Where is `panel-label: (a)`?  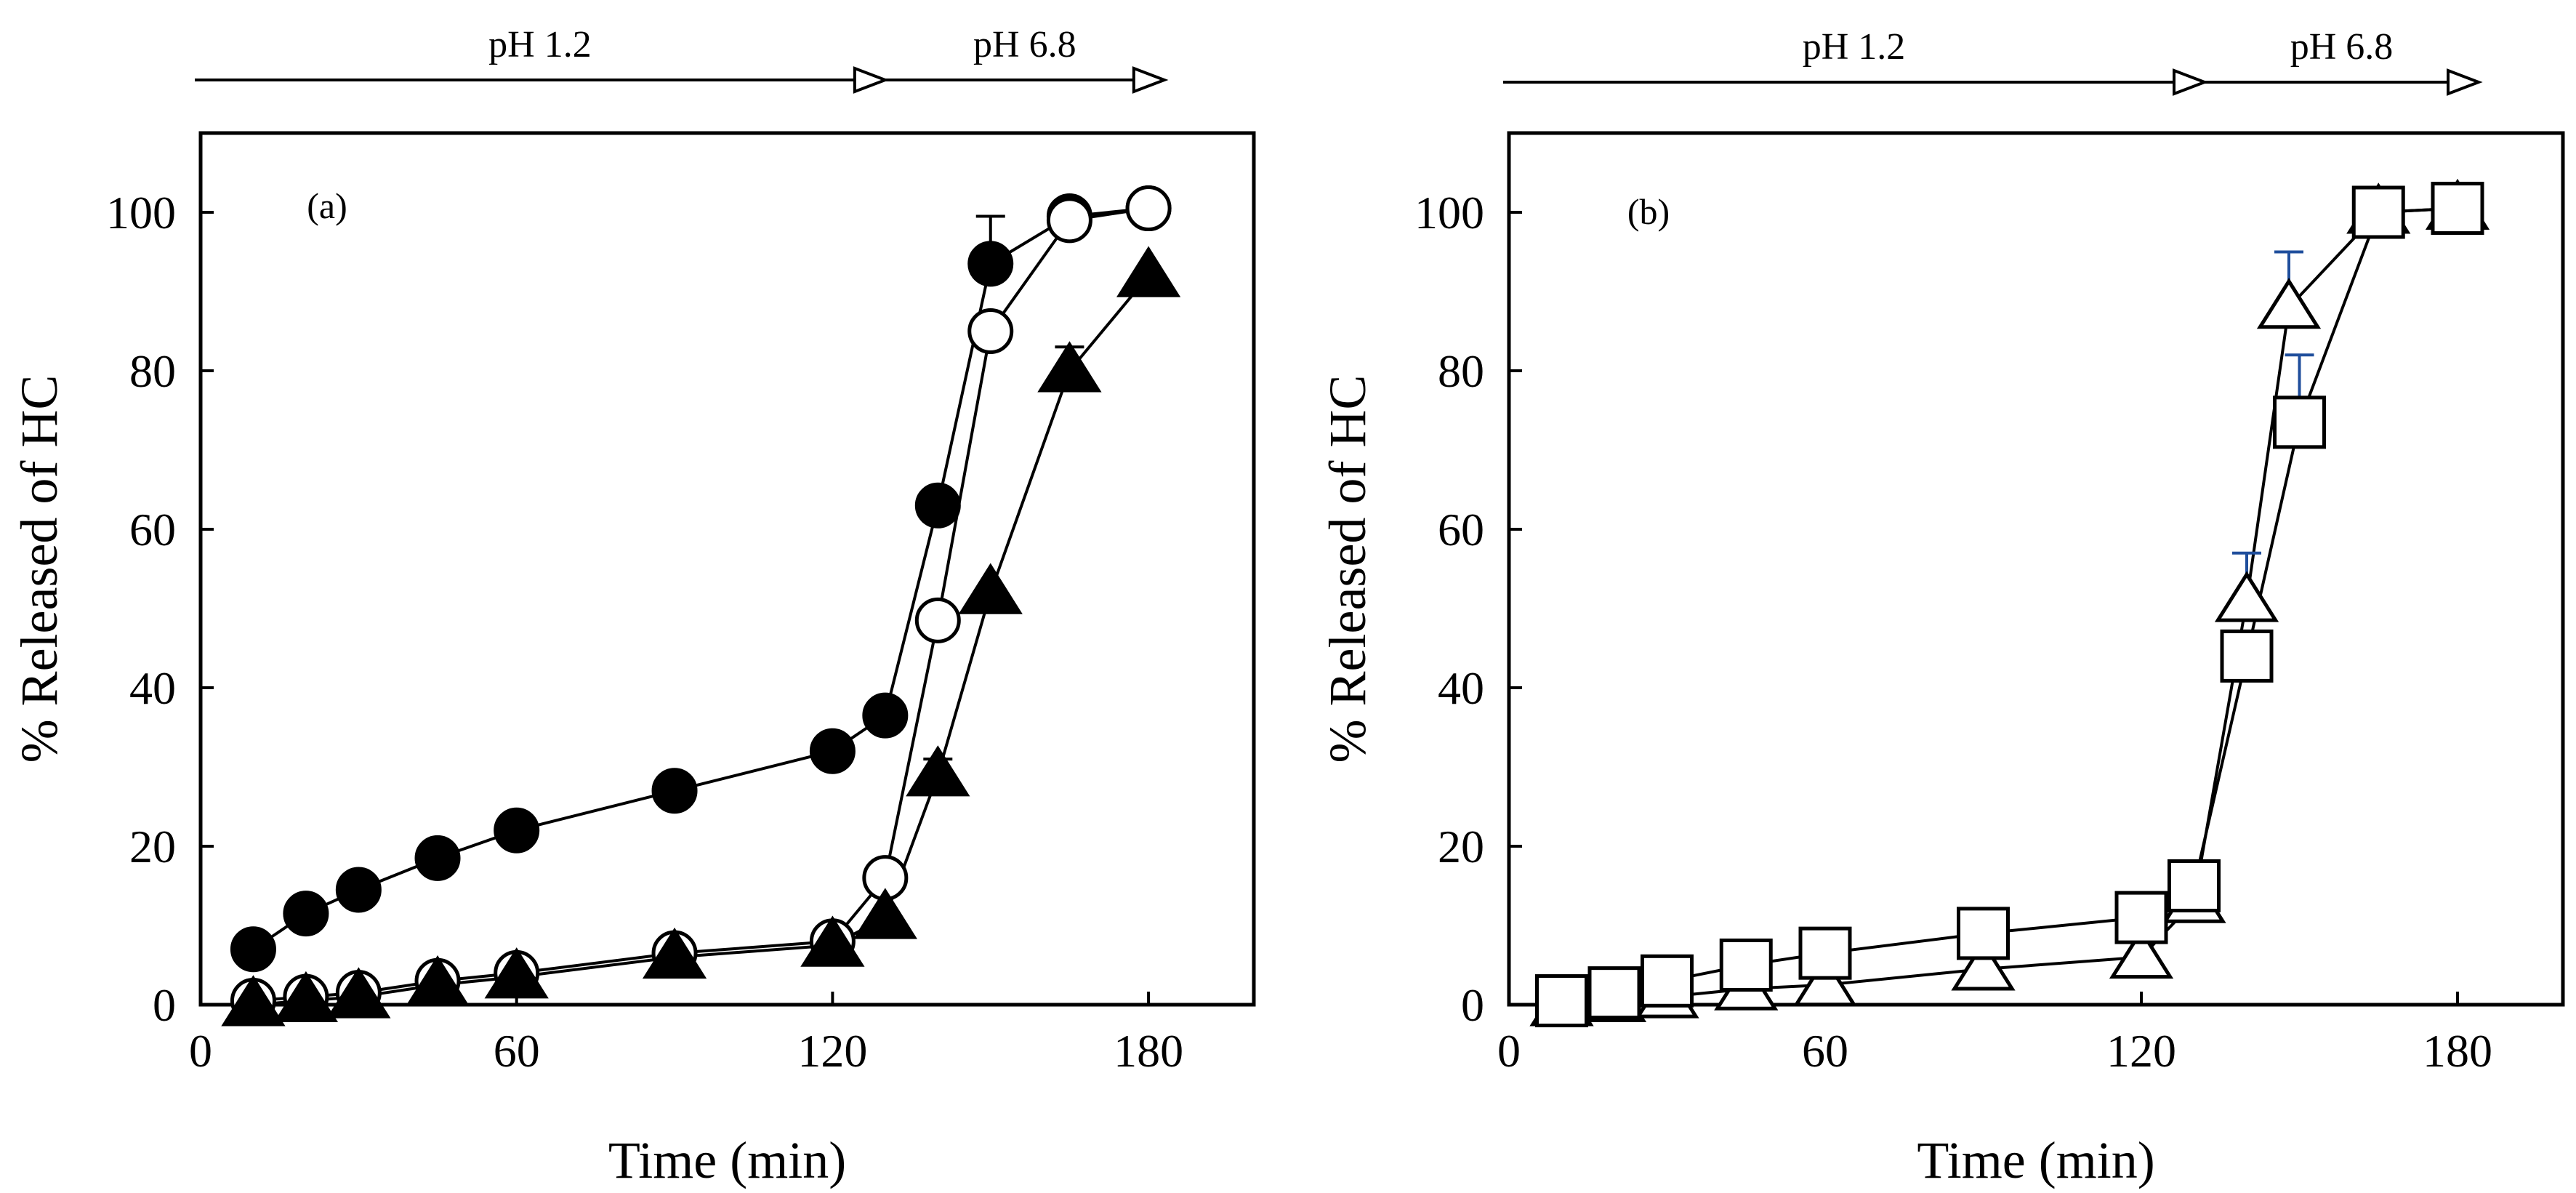
panel-label: (a) is located at coordinates (327, 205).